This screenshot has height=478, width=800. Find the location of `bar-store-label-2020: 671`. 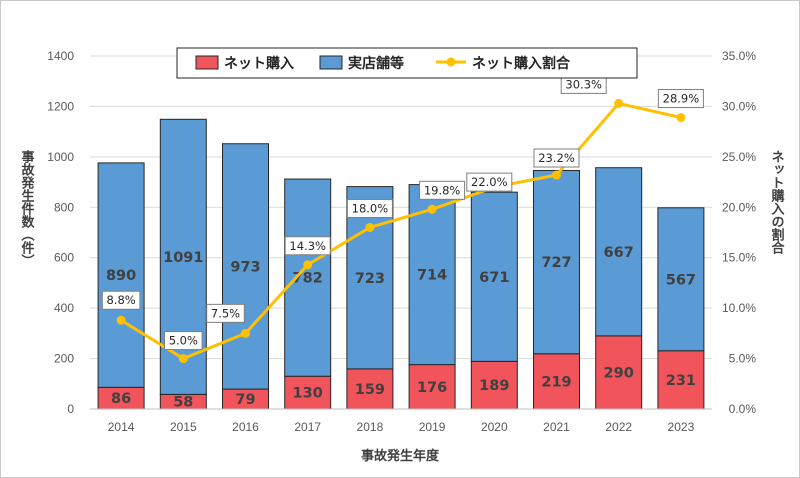

bar-store-label-2020: 671 is located at coordinates (494, 278).